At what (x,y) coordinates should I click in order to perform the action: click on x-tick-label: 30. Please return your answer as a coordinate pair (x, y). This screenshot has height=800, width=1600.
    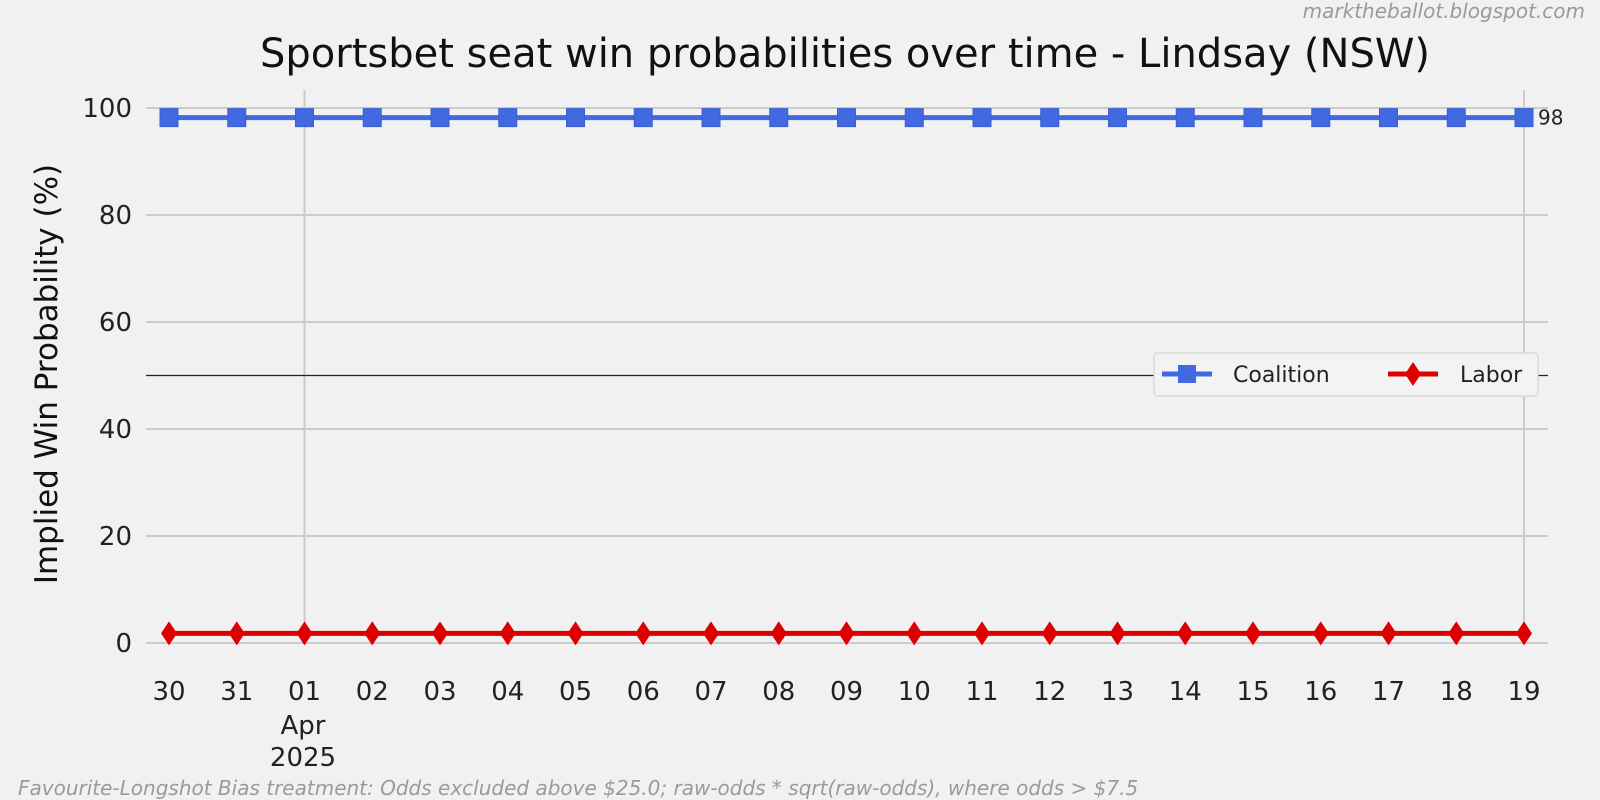
    Looking at the image, I should click on (168, 692).